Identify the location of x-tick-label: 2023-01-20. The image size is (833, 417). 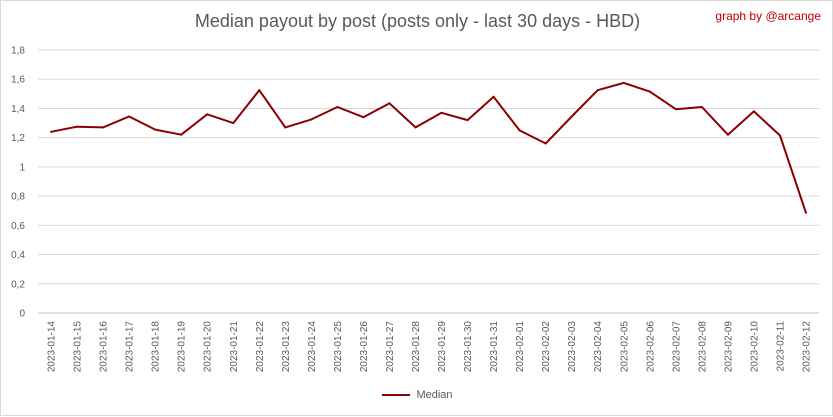
(208, 347).